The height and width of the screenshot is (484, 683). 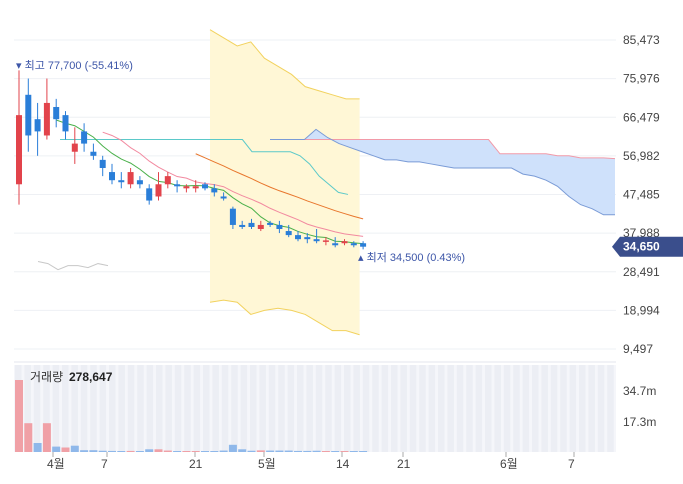 I want to click on bollinger-lower, so click(x=284, y=317).